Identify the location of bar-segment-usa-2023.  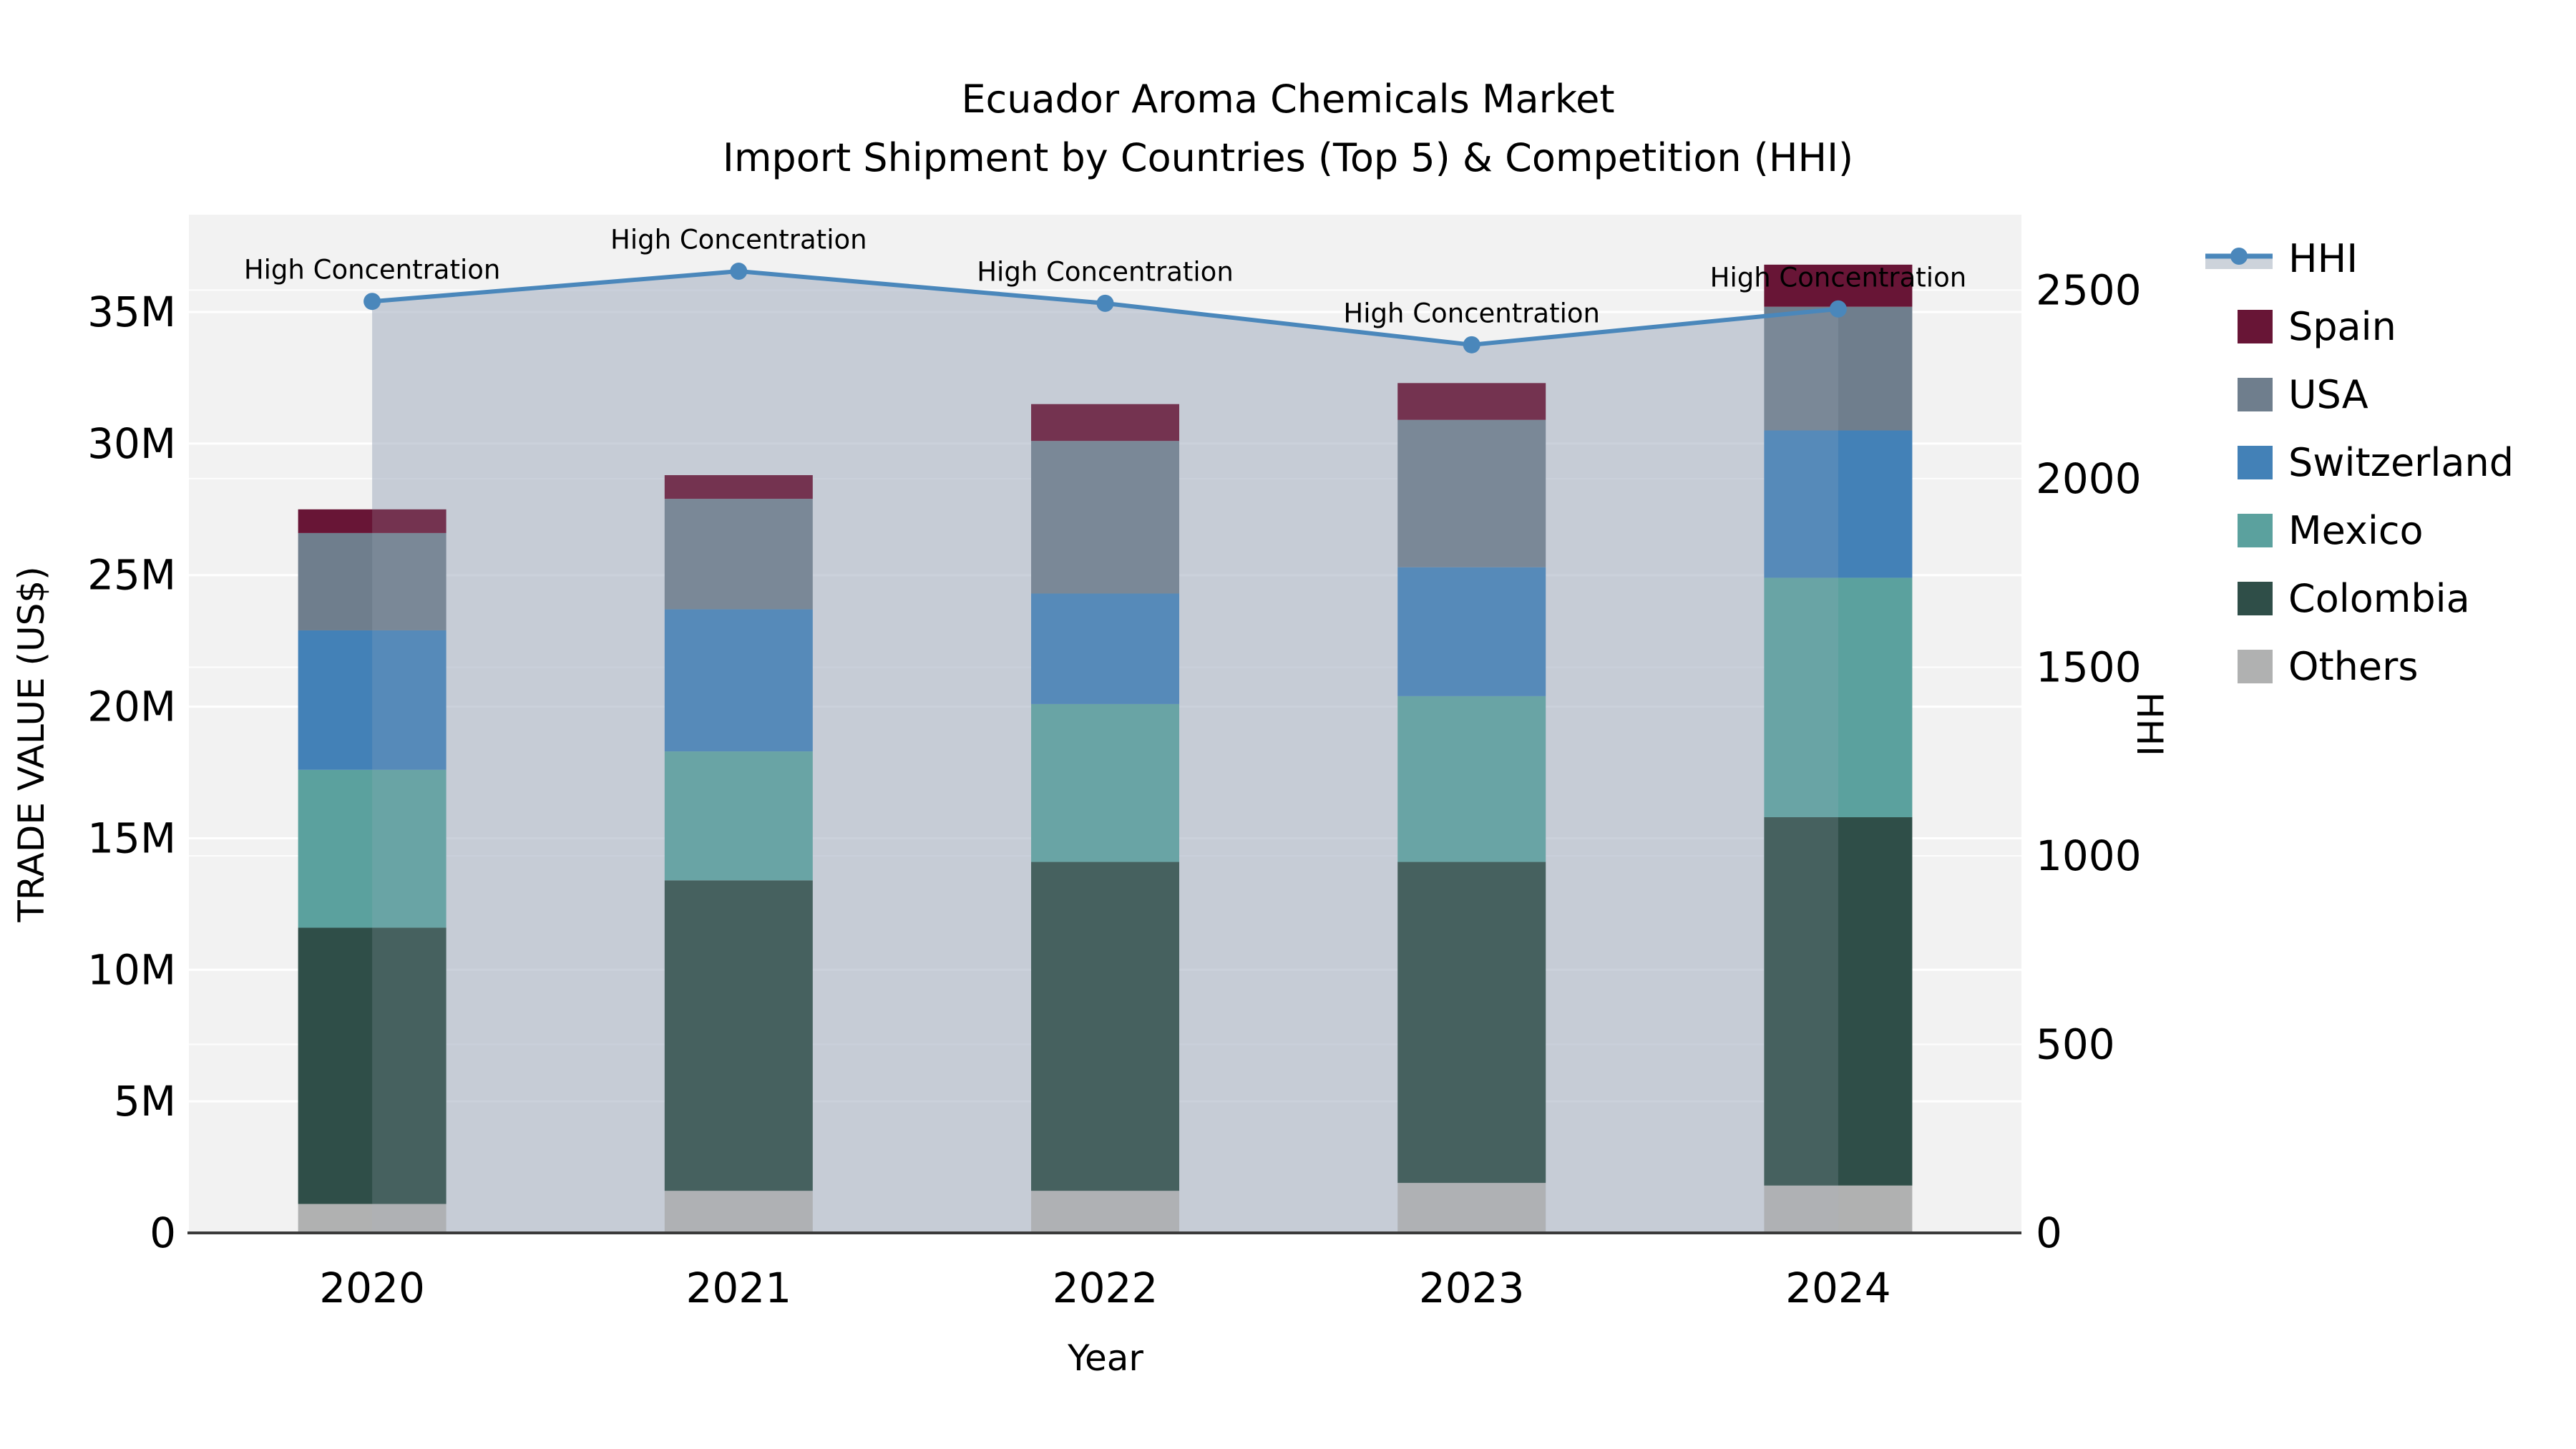
(1471, 493).